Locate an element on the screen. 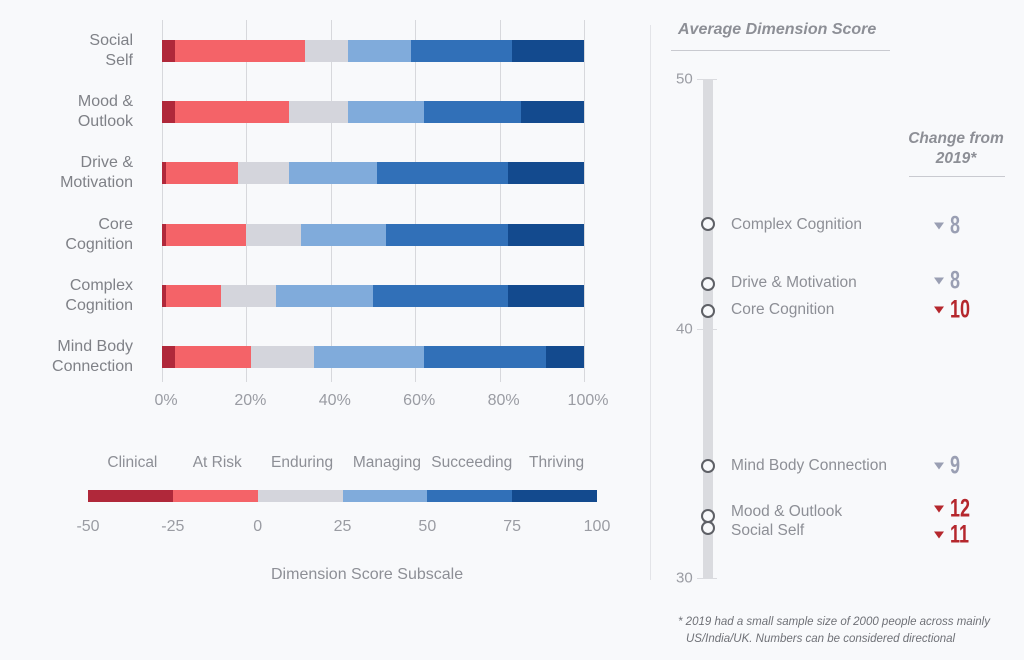 Image resolution: width=1024 pixels, height=660 pixels. legend-band-label: Managing is located at coordinates (386, 462).